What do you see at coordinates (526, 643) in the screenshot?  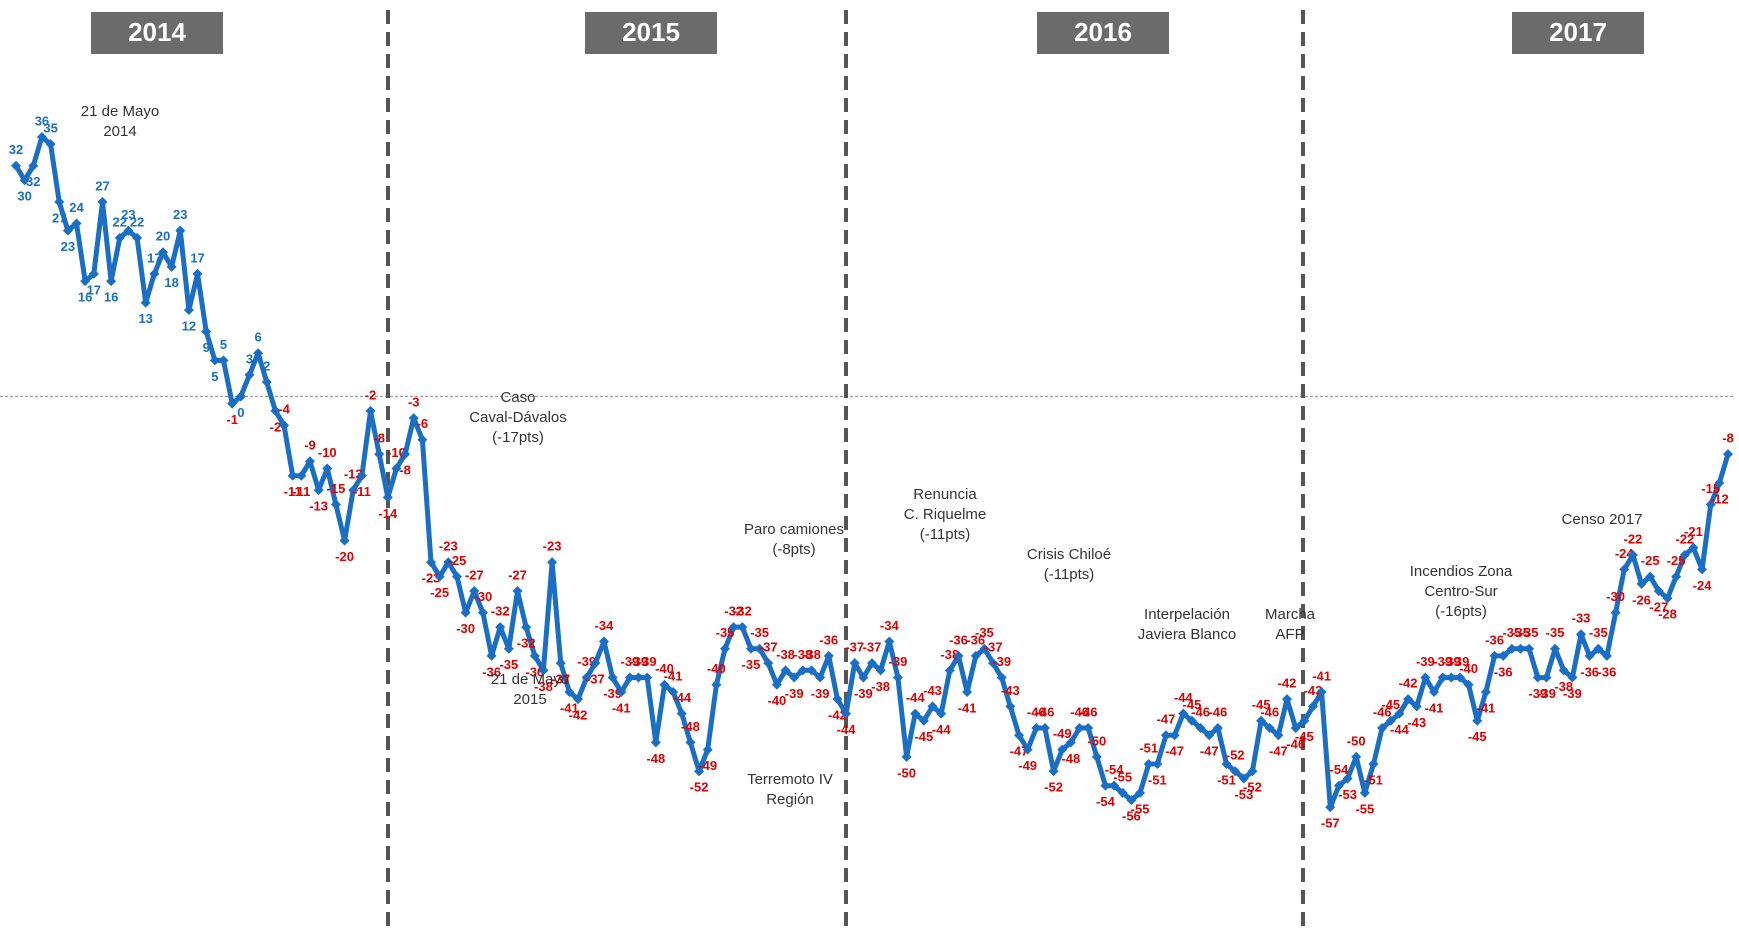 I see `data-label: -32` at bounding box center [526, 643].